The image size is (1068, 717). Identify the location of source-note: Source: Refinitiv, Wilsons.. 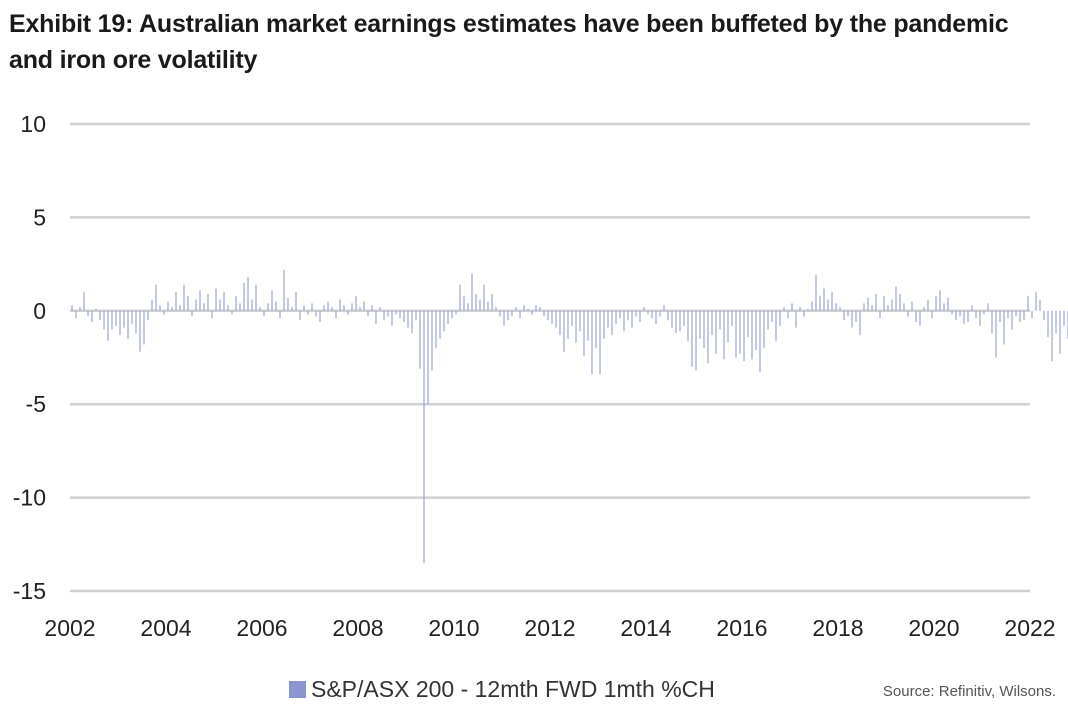
(969, 691).